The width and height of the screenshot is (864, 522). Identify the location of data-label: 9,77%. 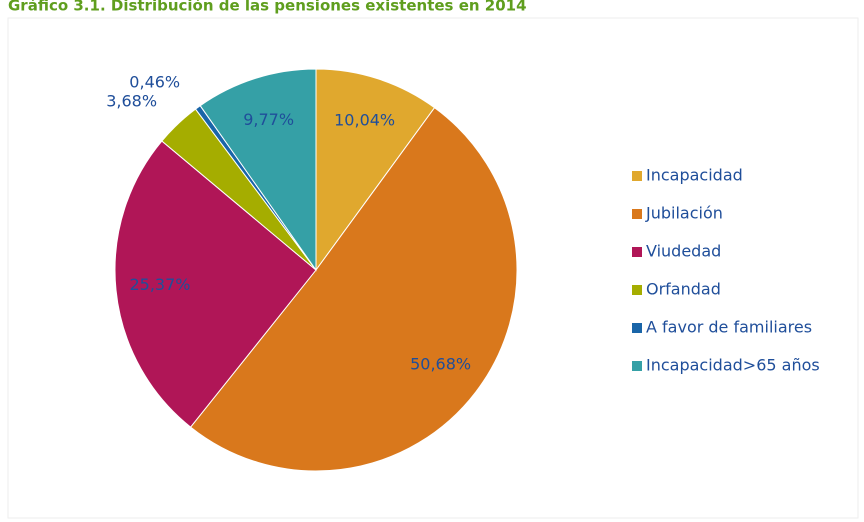
(268, 119).